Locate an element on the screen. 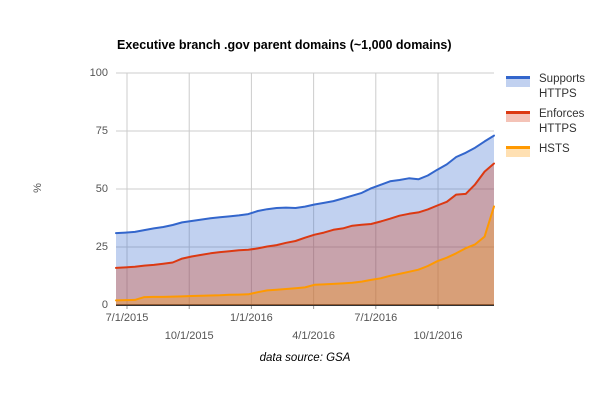 This screenshot has height=401, width=614. legend-item-supports-https: Supports HTTPS is located at coordinates (556, 87).